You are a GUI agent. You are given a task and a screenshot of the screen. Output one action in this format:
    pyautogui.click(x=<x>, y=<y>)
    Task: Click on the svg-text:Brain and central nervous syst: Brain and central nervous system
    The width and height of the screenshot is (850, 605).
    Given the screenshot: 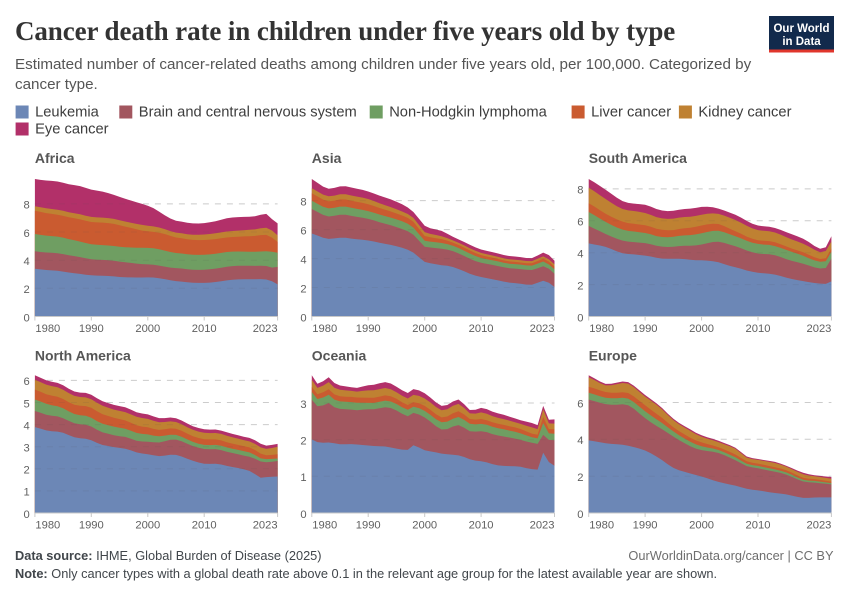 What is the action you would take?
    pyautogui.click(x=248, y=113)
    